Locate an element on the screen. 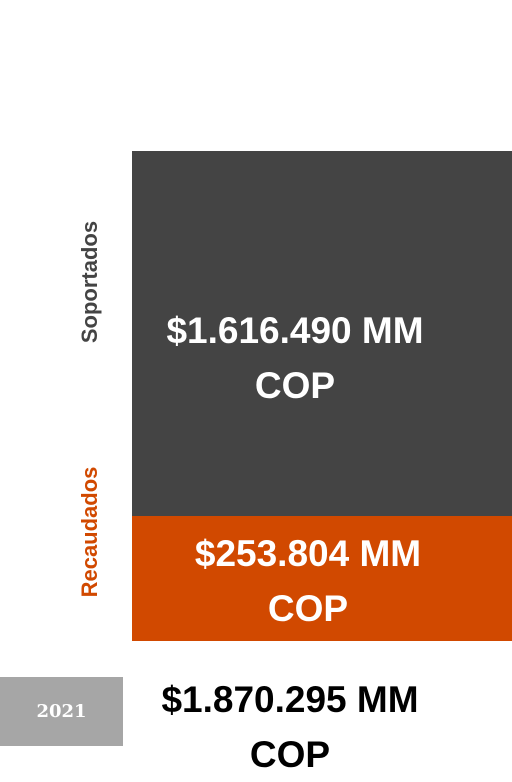 The width and height of the screenshot is (512, 782). year: 2021 is located at coordinates (61, 711).